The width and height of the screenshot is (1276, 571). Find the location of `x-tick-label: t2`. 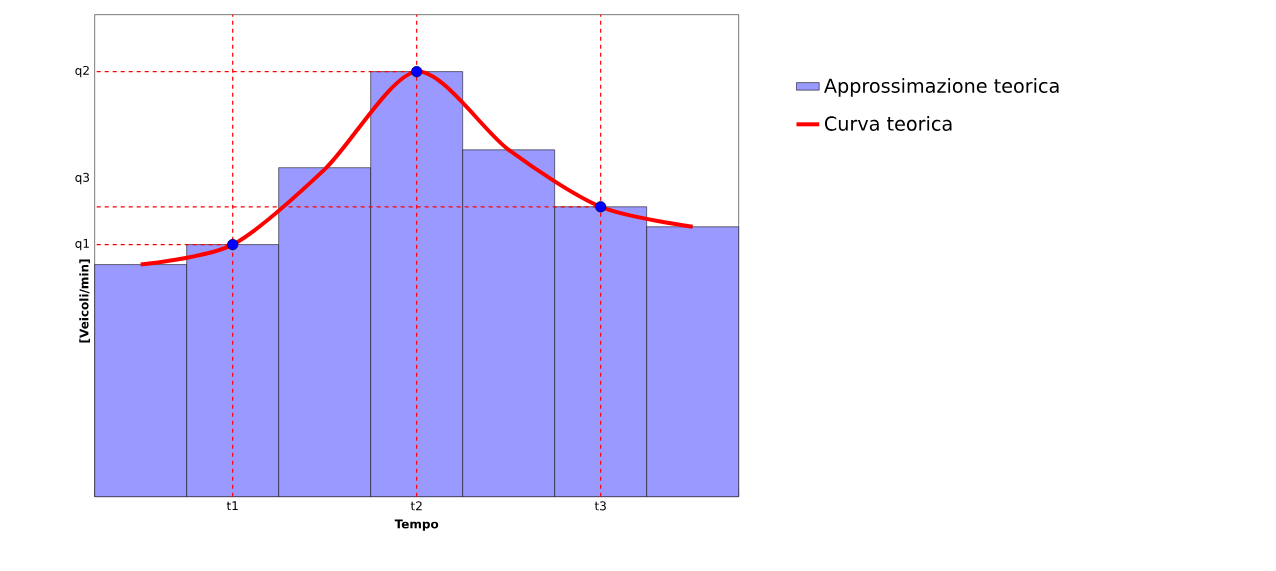

x-tick-label: t2 is located at coordinates (416, 506).